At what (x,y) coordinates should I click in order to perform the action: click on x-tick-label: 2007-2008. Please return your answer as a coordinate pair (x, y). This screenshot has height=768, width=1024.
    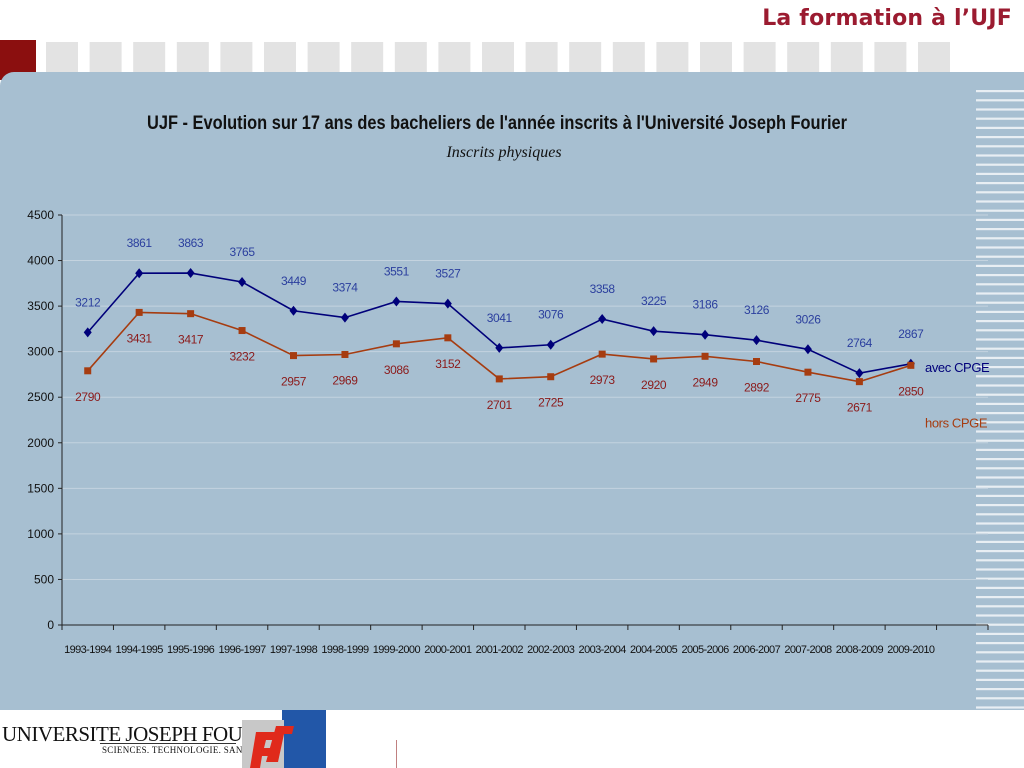
    Looking at the image, I should click on (808, 650).